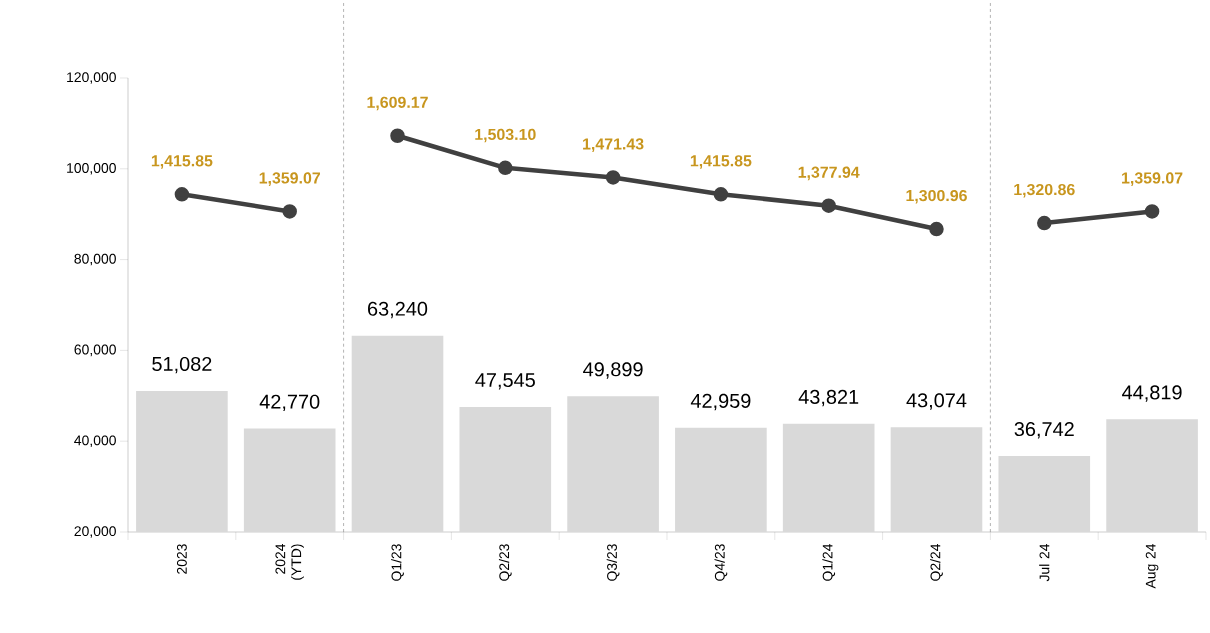 The image size is (1210, 633). Describe the element at coordinates (397, 562) in the screenshot. I see `x-tick-label: Q1/23` at that location.